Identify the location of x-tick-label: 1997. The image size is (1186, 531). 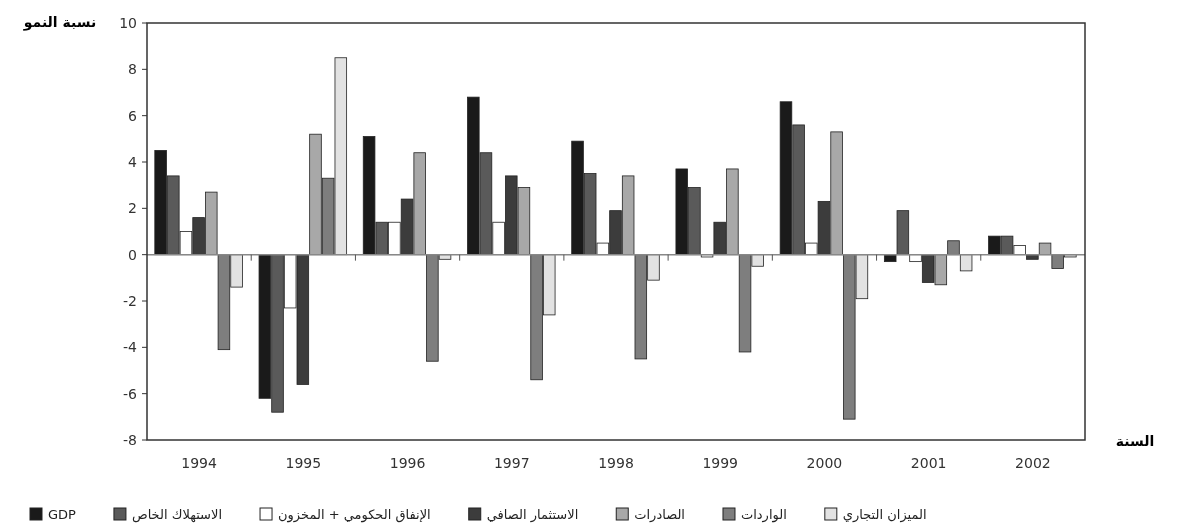
(511, 463).